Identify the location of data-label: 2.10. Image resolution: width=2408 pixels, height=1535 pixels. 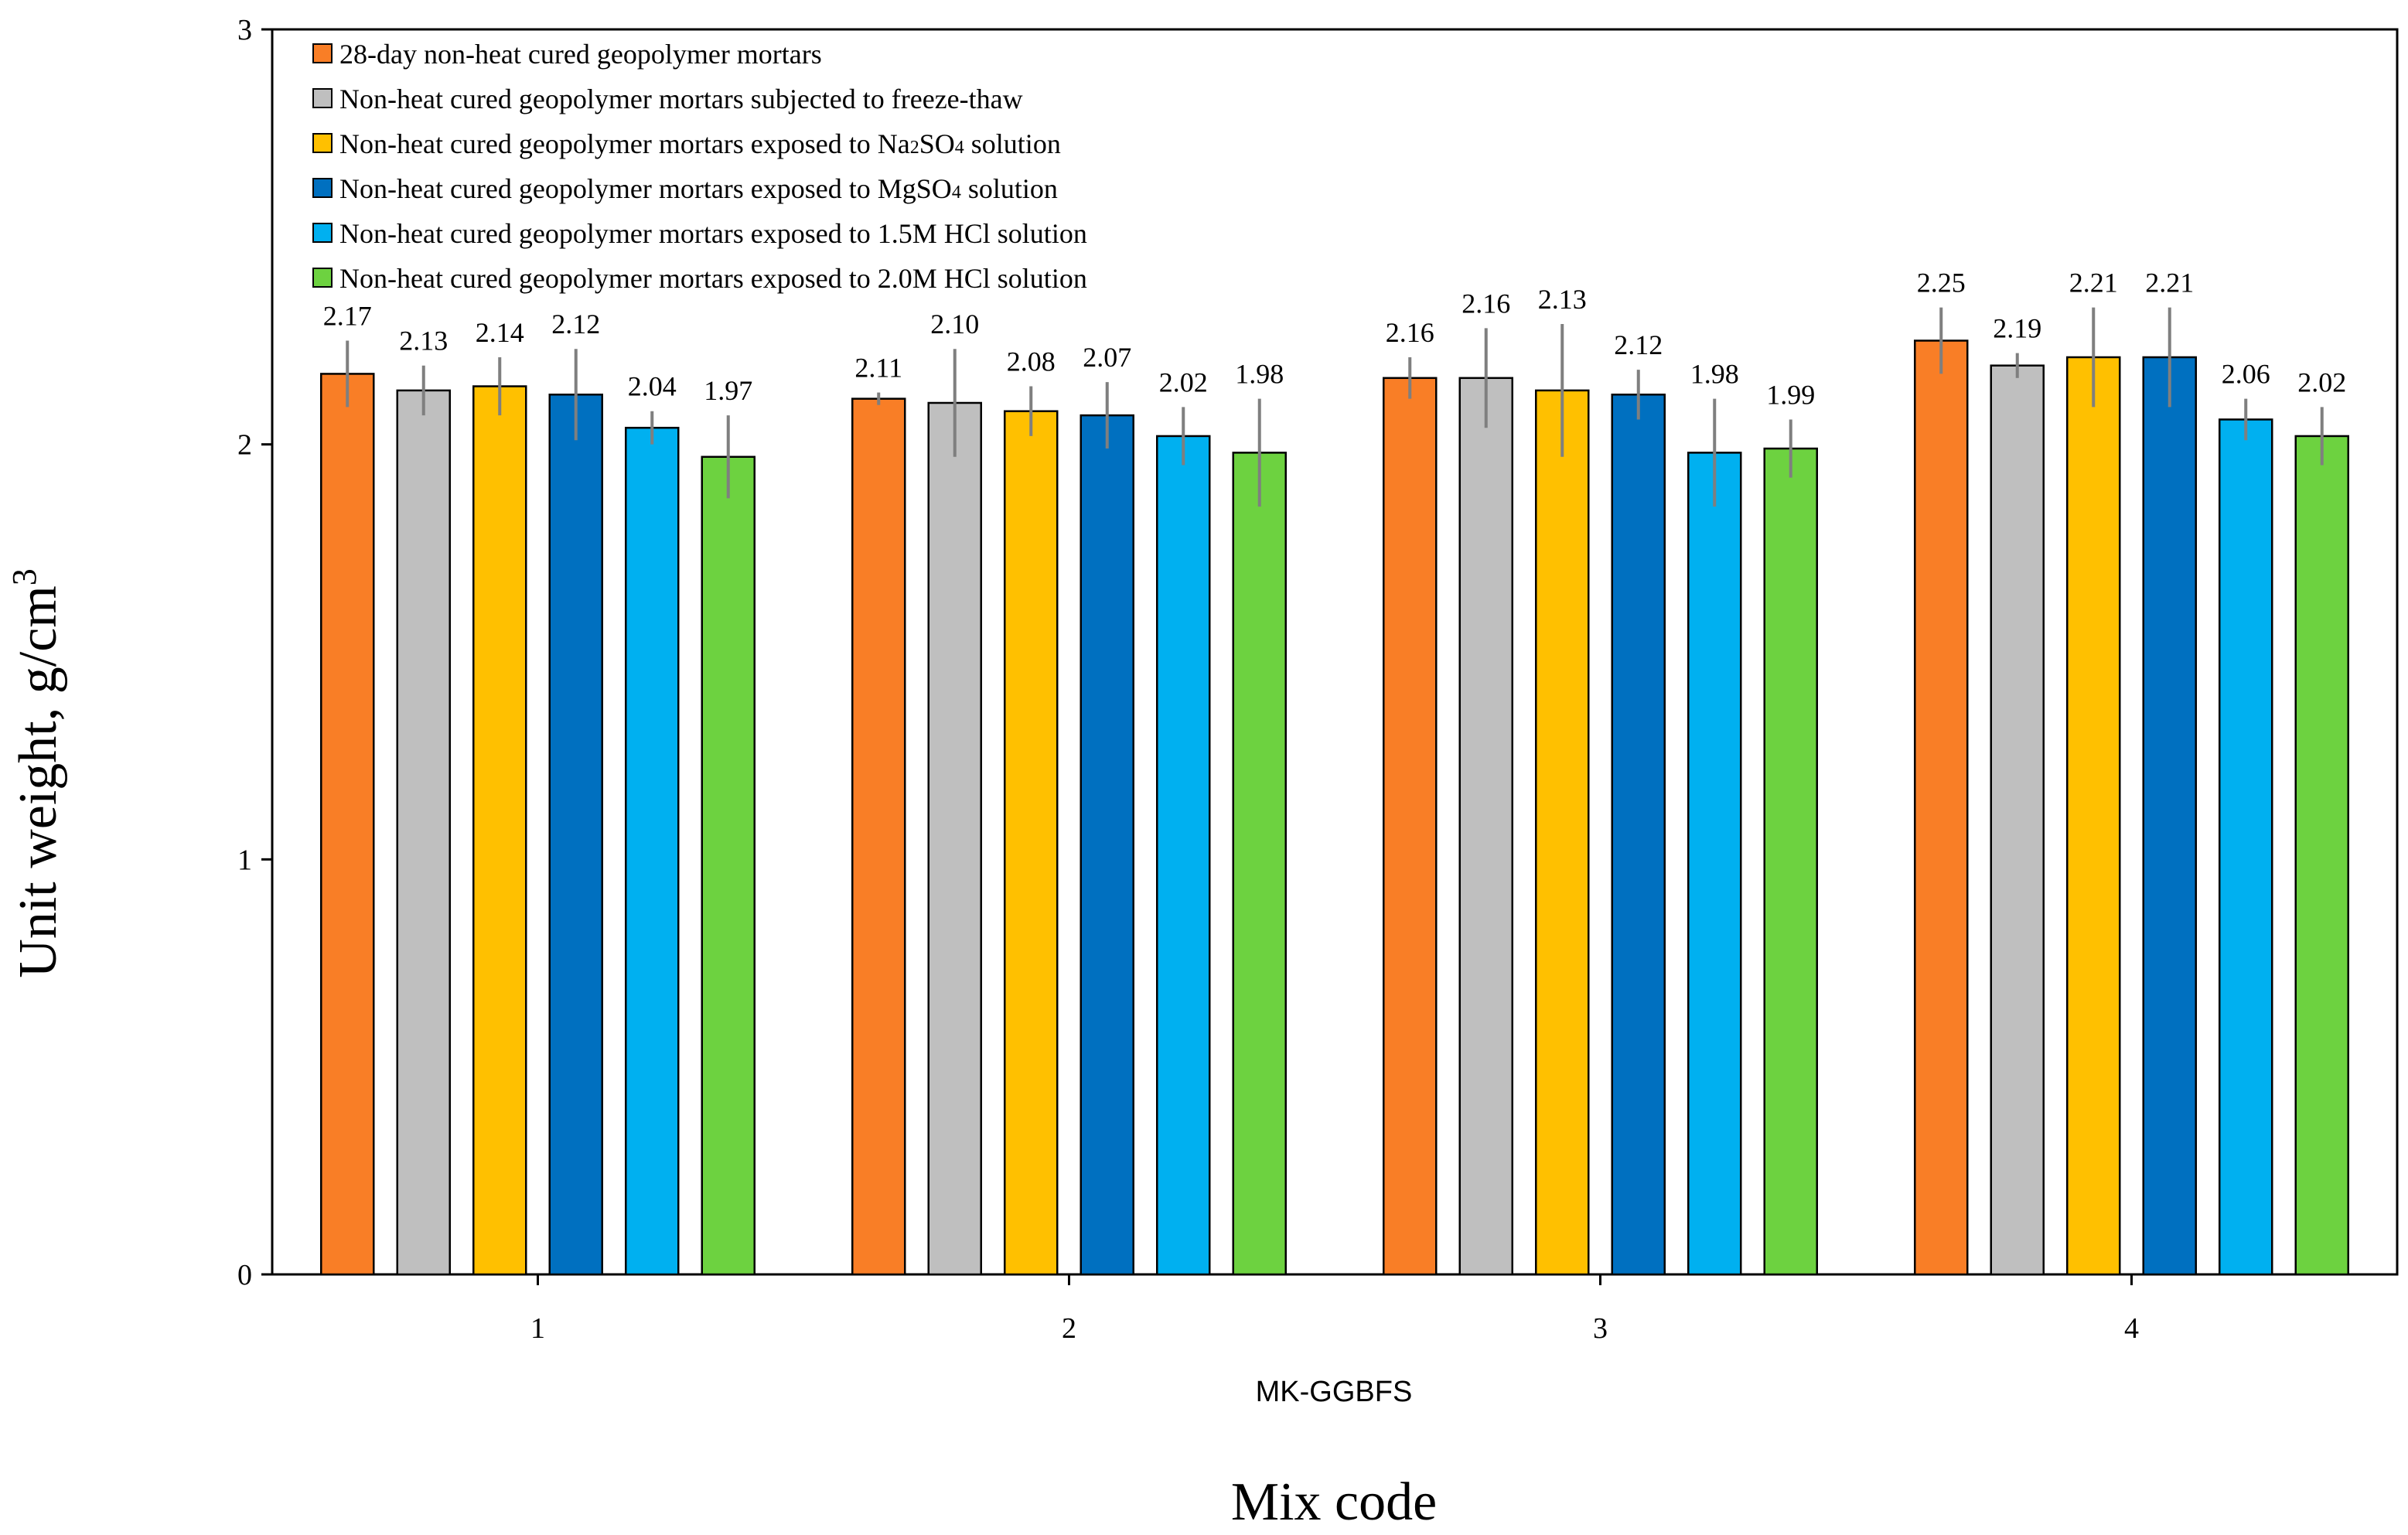
(955, 324).